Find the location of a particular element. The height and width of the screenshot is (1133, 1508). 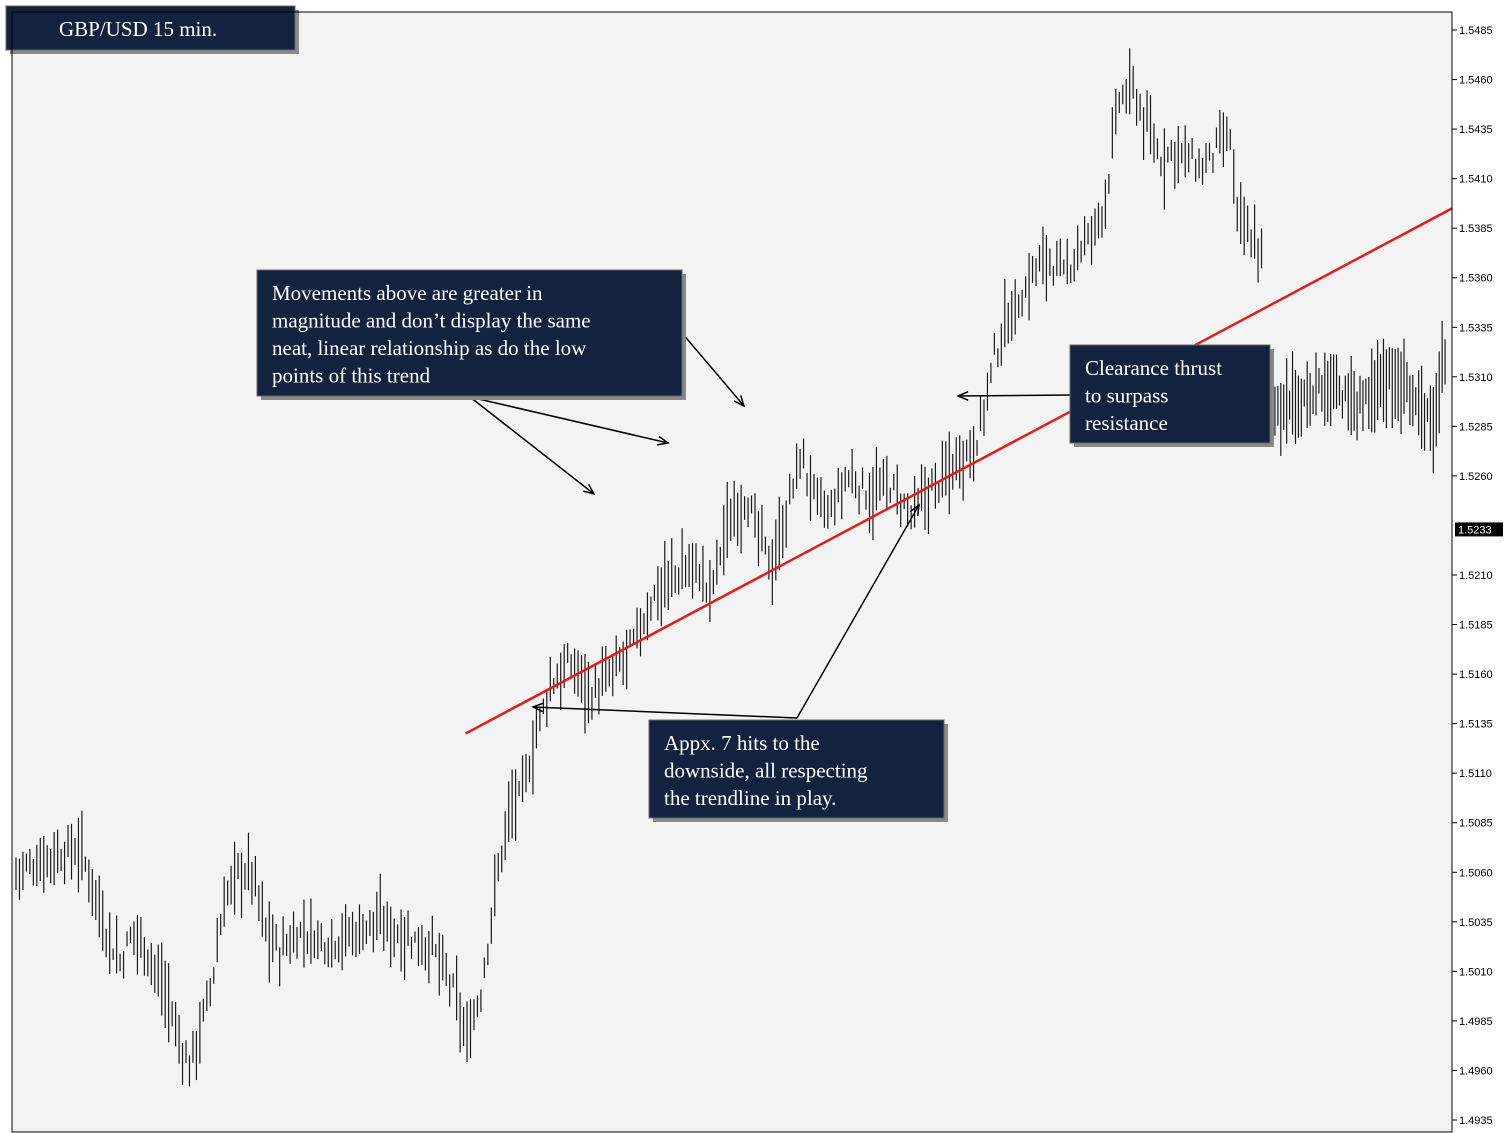

movements-box-text: points of this trend is located at coordinates (351, 376).